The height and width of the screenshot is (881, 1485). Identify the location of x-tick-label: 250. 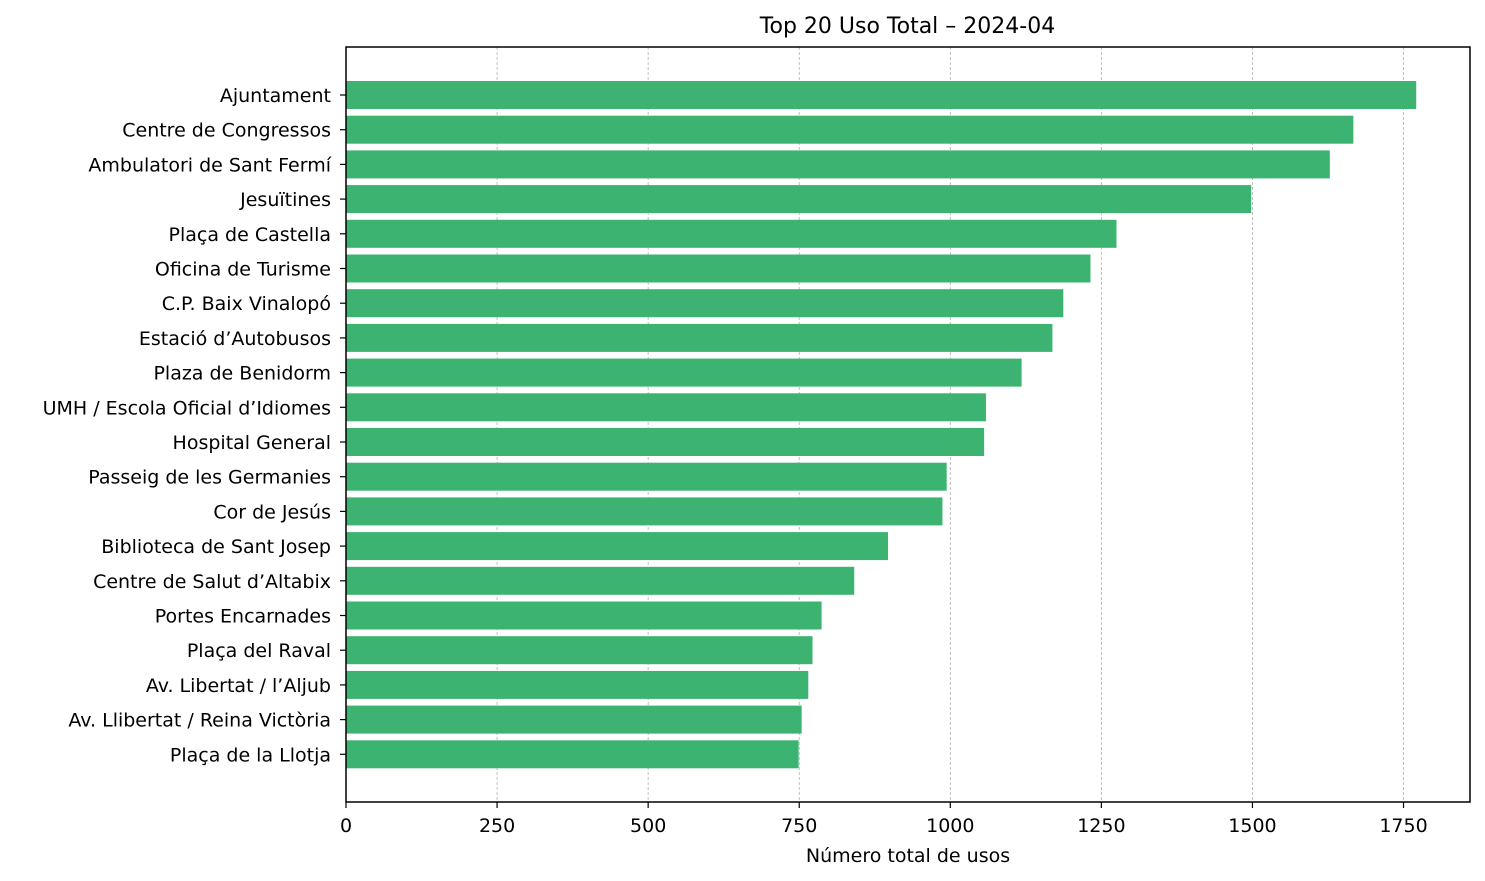
(497, 826).